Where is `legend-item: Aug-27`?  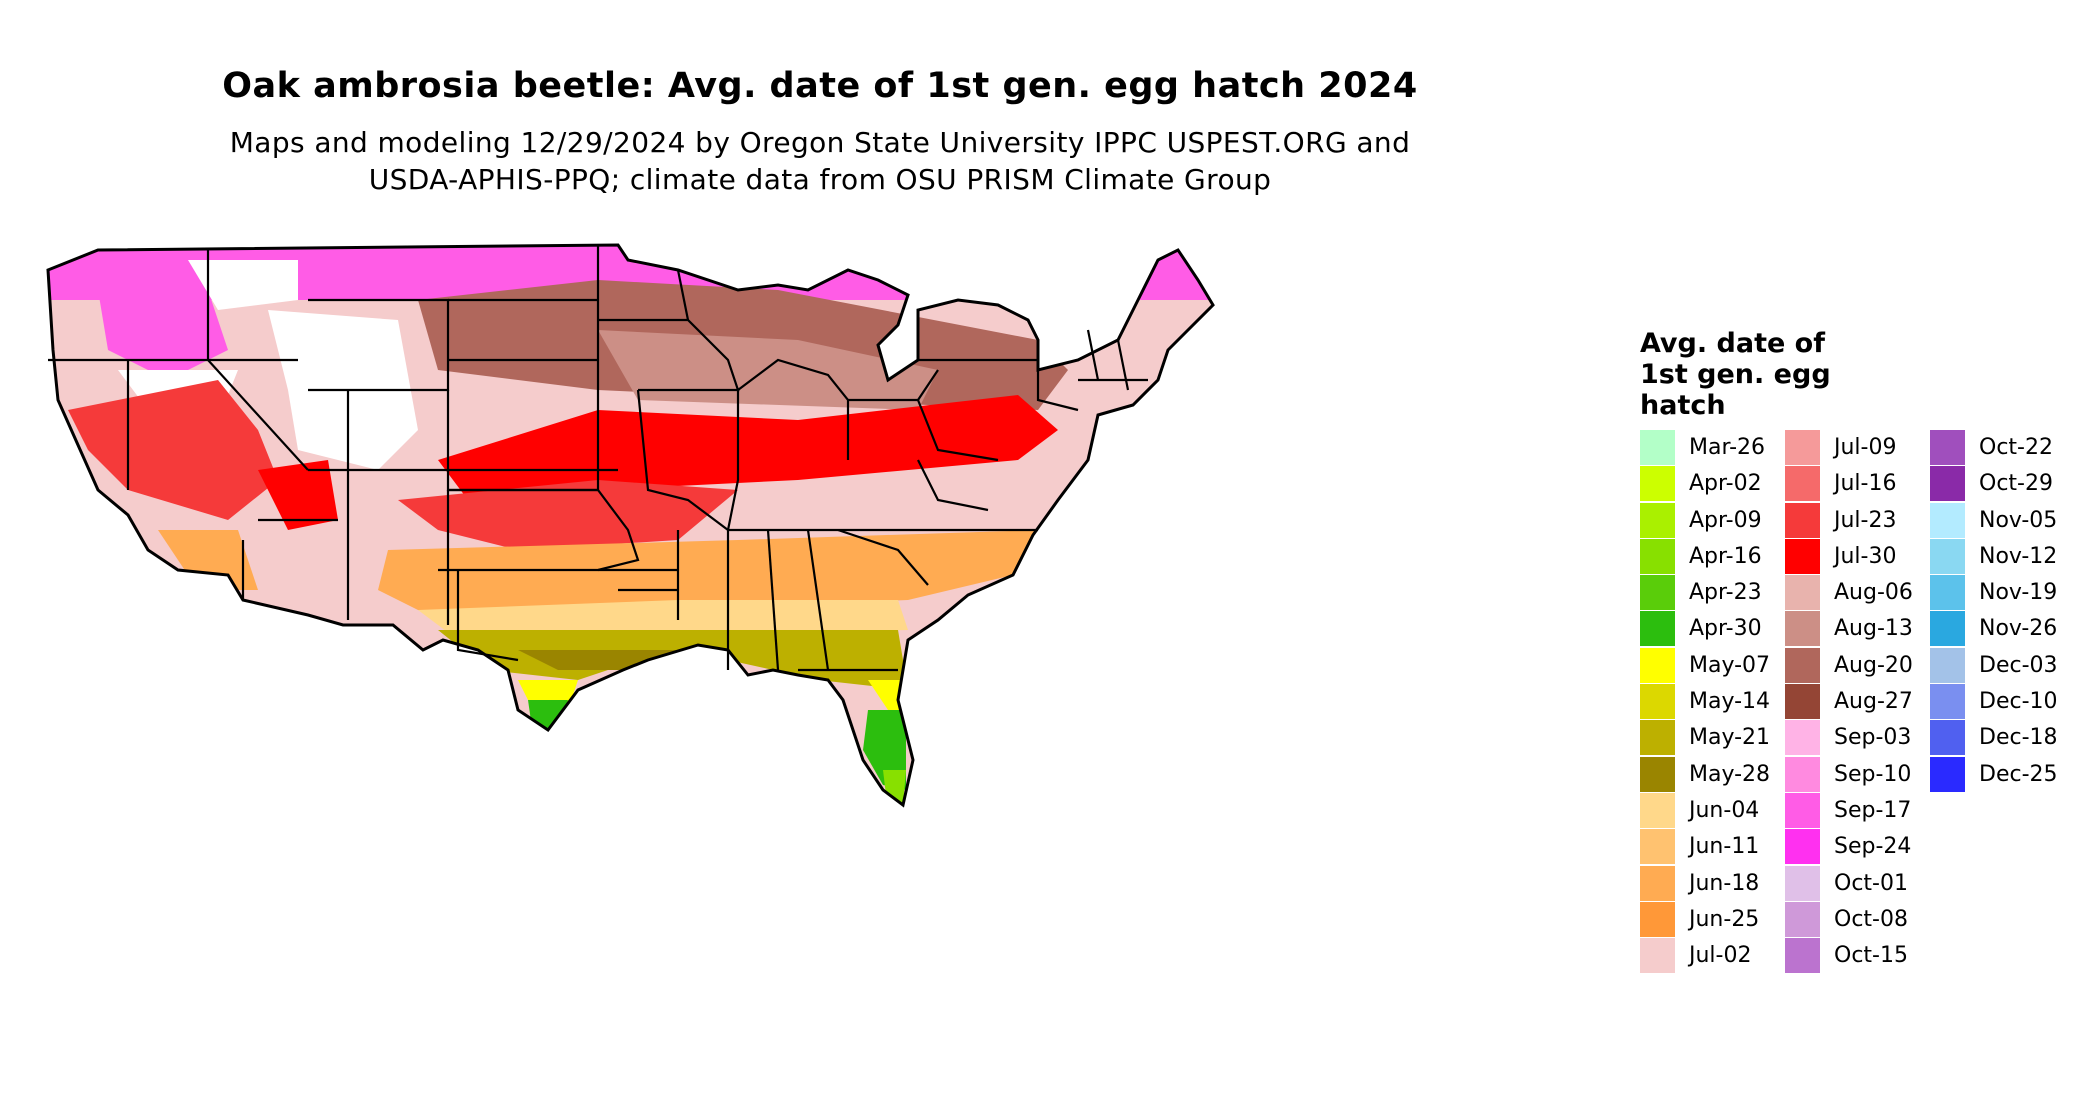
legend-item: Aug-27 is located at coordinates (1860, 702).